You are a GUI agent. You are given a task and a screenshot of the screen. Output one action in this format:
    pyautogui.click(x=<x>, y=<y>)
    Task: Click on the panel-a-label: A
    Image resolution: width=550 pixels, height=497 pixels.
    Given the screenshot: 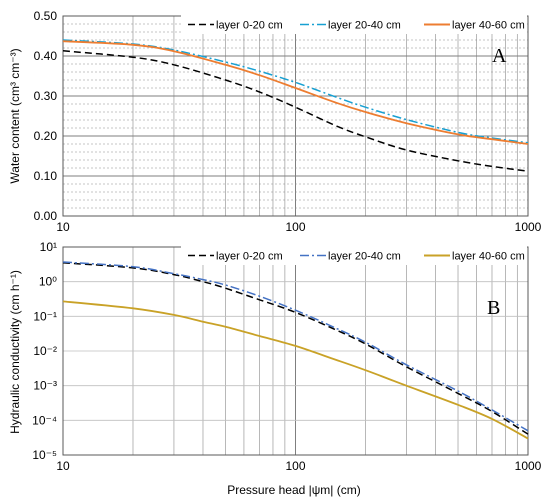 What is the action you would take?
    pyautogui.click(x=499, y=56)
    